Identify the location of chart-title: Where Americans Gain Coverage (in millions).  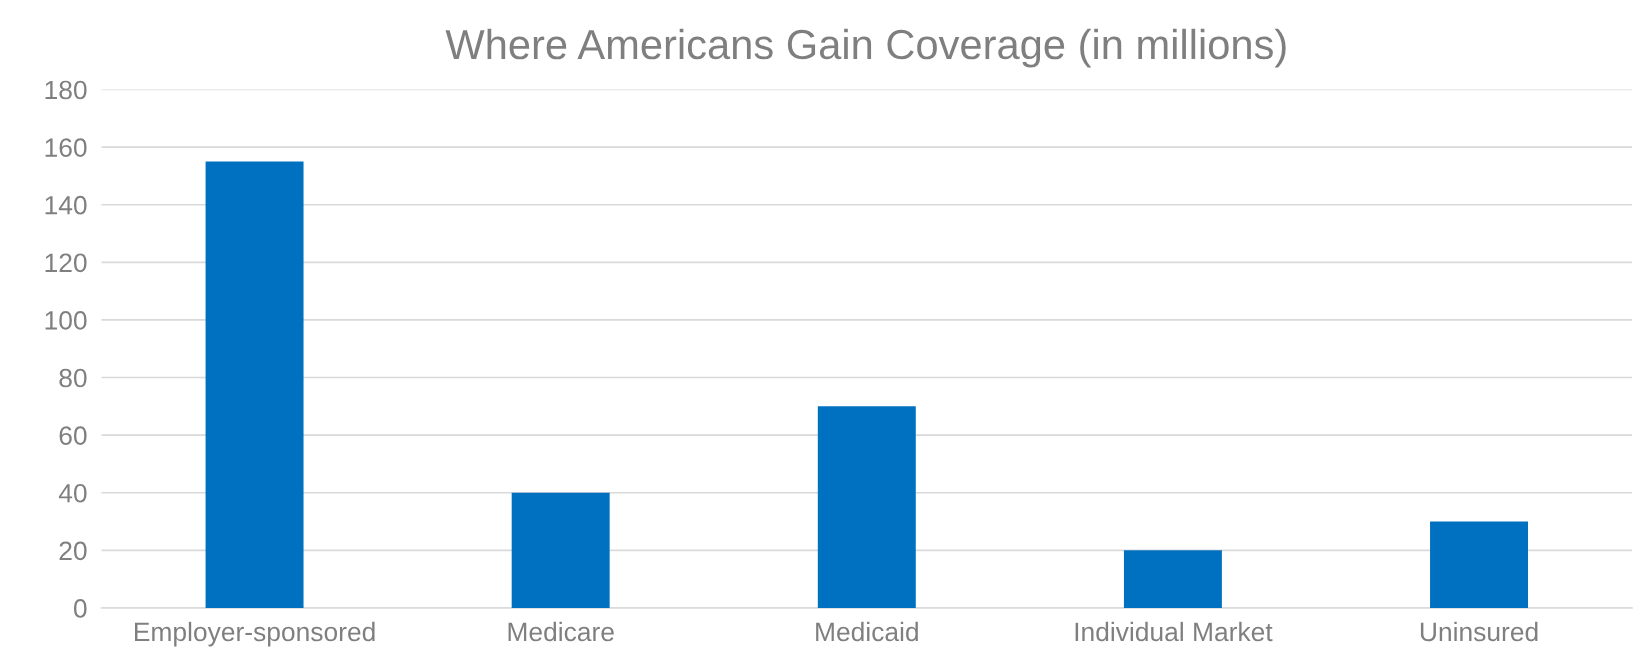
(865, 48).